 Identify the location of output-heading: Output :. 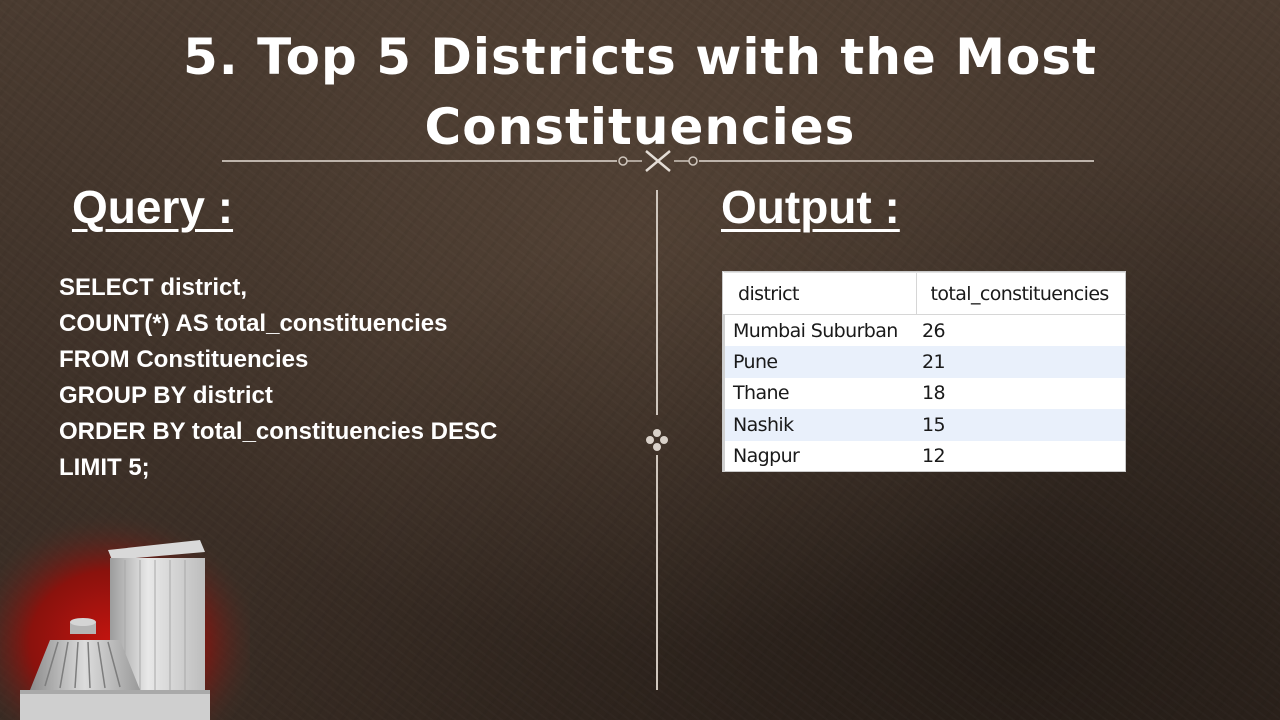
(810, 207).